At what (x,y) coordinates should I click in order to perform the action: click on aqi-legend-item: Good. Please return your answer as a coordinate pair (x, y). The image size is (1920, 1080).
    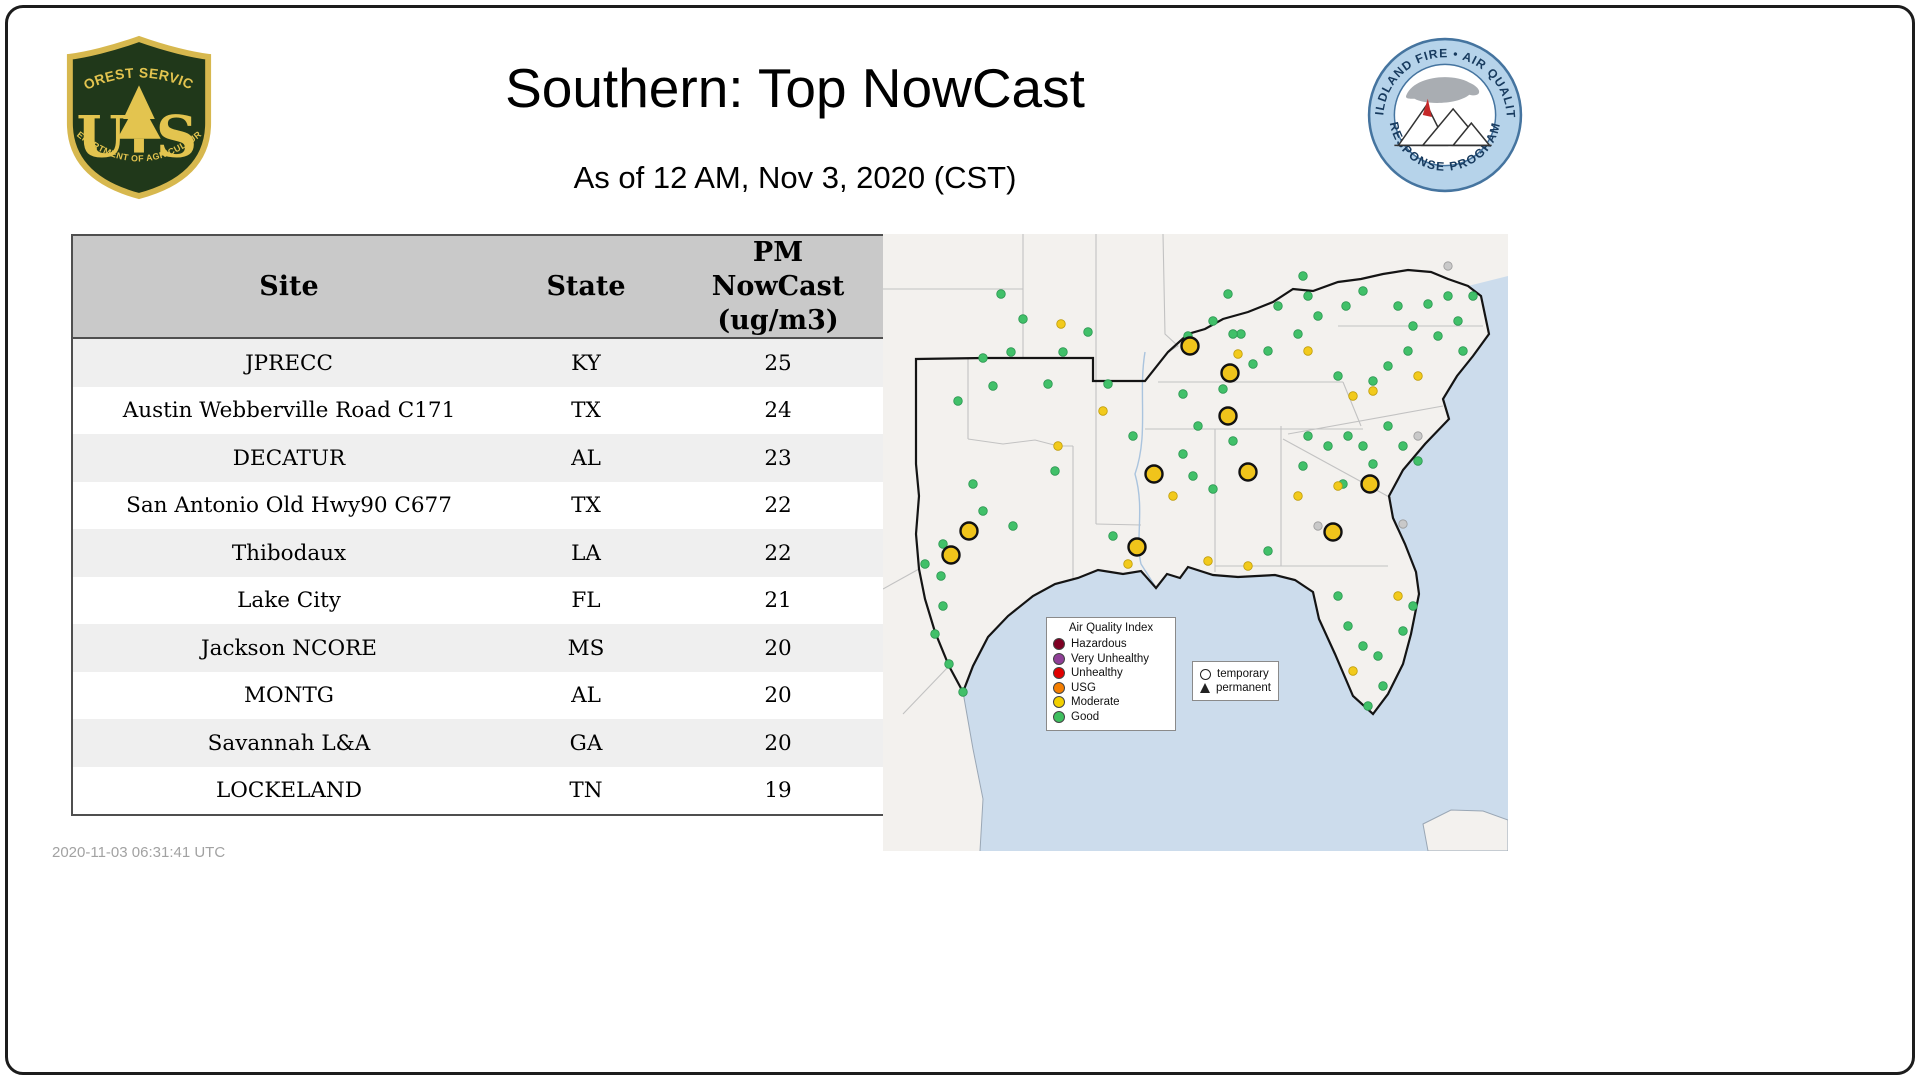
    Looking at the image, I should click on (1111, 716).